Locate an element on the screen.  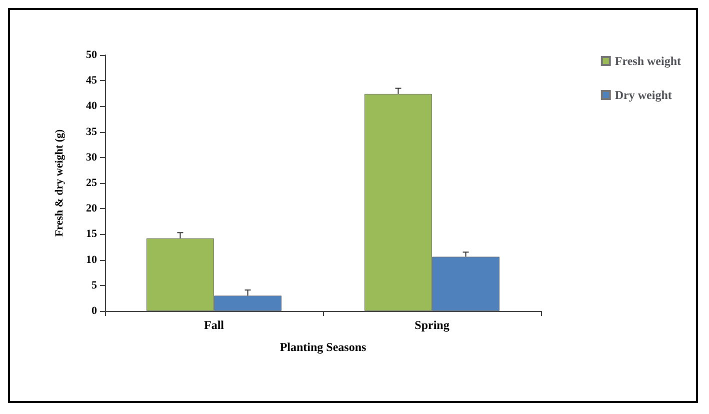
y-tick-label: 25 is located at coordinates (92, 183).